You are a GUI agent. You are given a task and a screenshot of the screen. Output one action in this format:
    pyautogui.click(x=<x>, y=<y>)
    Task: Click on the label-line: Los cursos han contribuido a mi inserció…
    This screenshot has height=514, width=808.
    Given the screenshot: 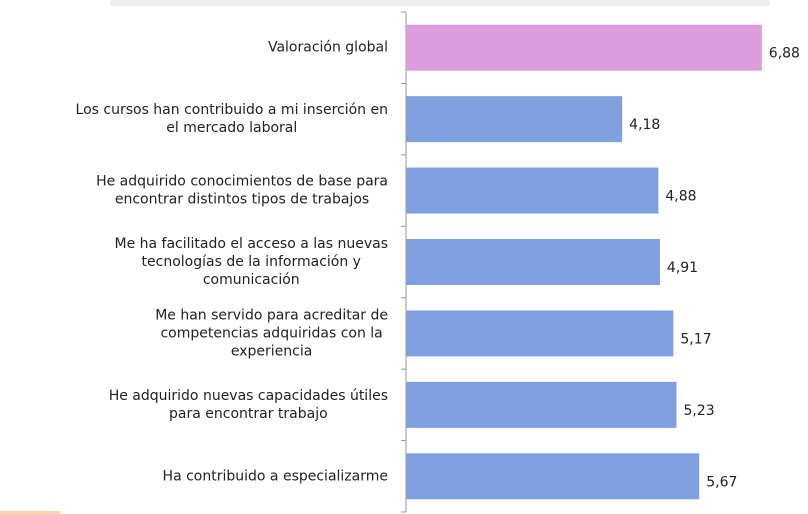 What is the action you would take?
    pyautogui.click(x=232, y=110)
    